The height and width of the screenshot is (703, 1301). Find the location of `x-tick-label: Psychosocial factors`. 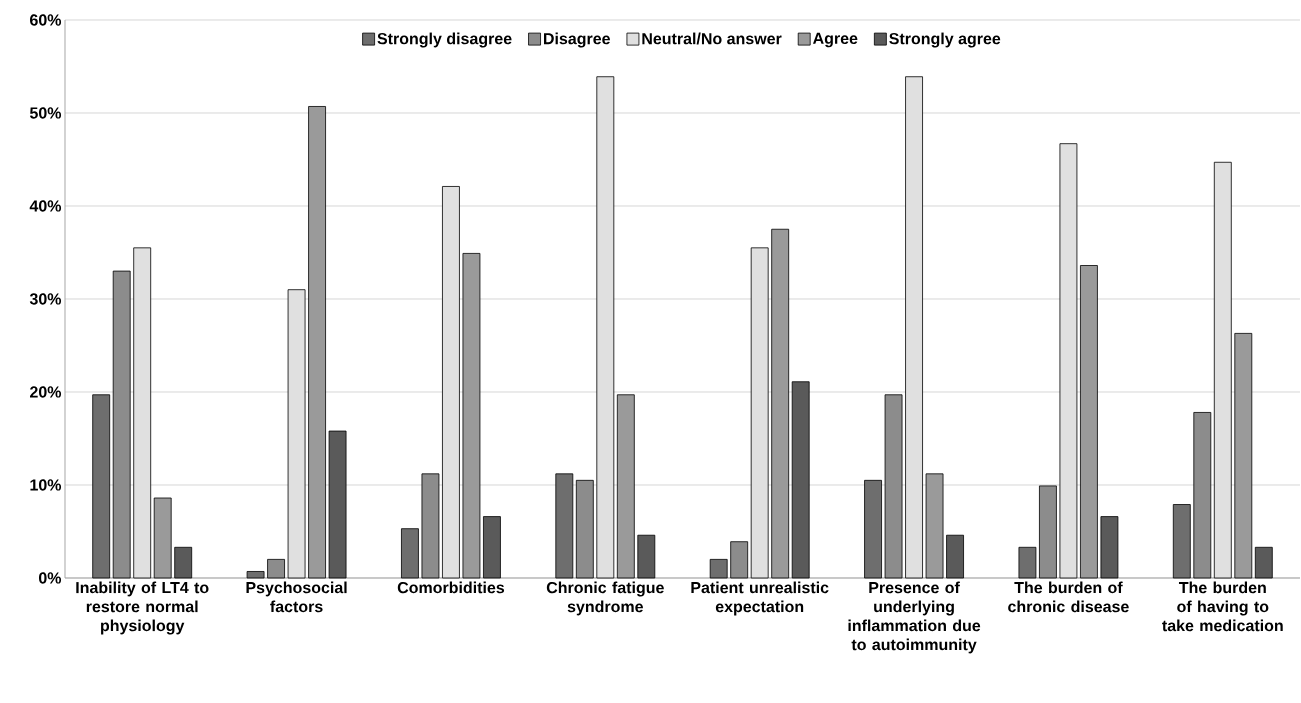

x-tick-label: Psychosocial factors is located at coordinates (296, 597).